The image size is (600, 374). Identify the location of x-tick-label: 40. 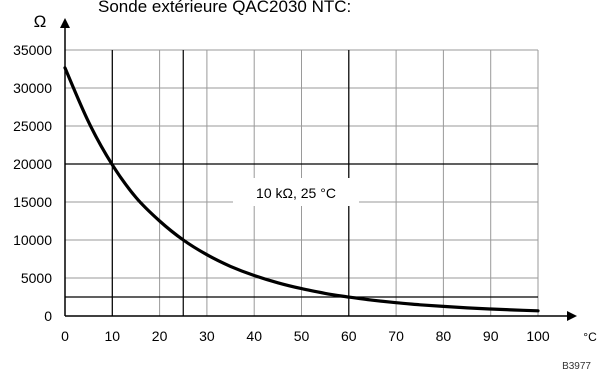
(254, 336).